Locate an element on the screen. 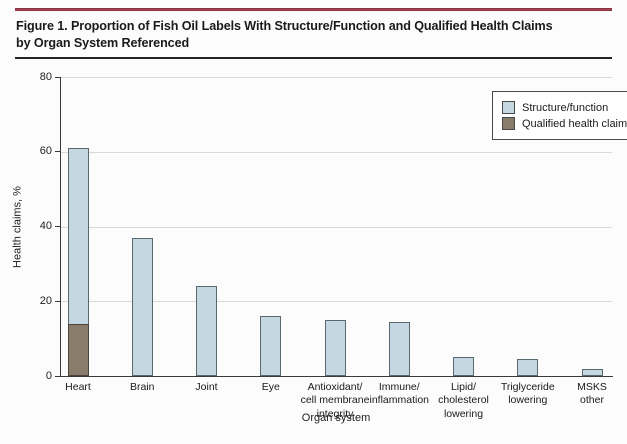  y-axis-title: Health claims, % is located at coordinates (17, 227).